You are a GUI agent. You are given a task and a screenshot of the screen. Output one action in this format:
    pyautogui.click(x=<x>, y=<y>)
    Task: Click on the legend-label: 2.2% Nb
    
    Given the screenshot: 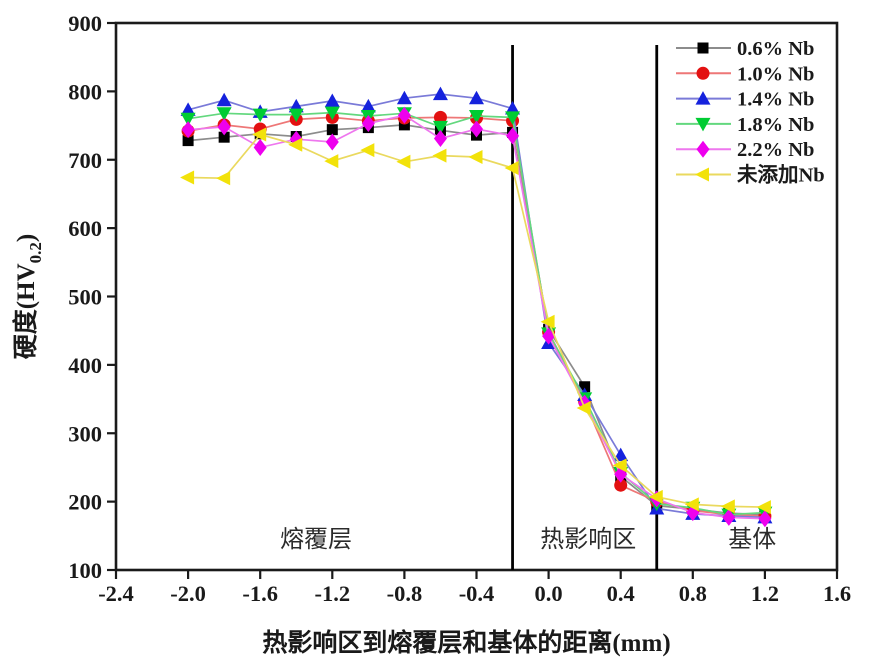 What is the action you would take?
    pyautogui.click(x=775, y=150)
    